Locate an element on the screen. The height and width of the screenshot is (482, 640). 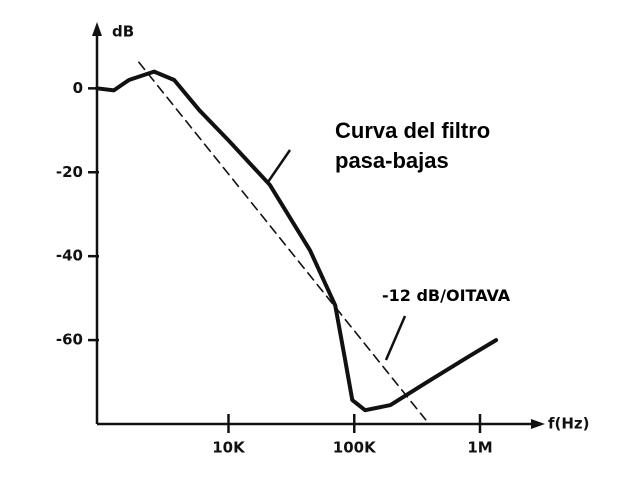
y-tick-label: -60 is located at coordinates (69, 340).